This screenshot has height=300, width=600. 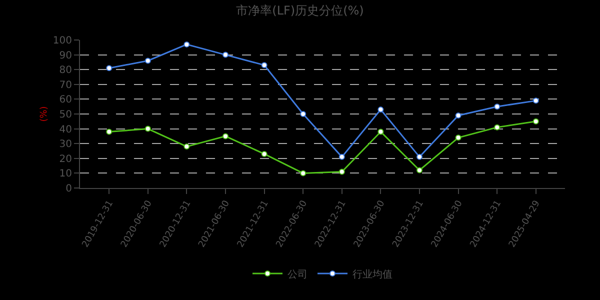 I want to click on y-tick-label: 0, so click(x=69, y=189).